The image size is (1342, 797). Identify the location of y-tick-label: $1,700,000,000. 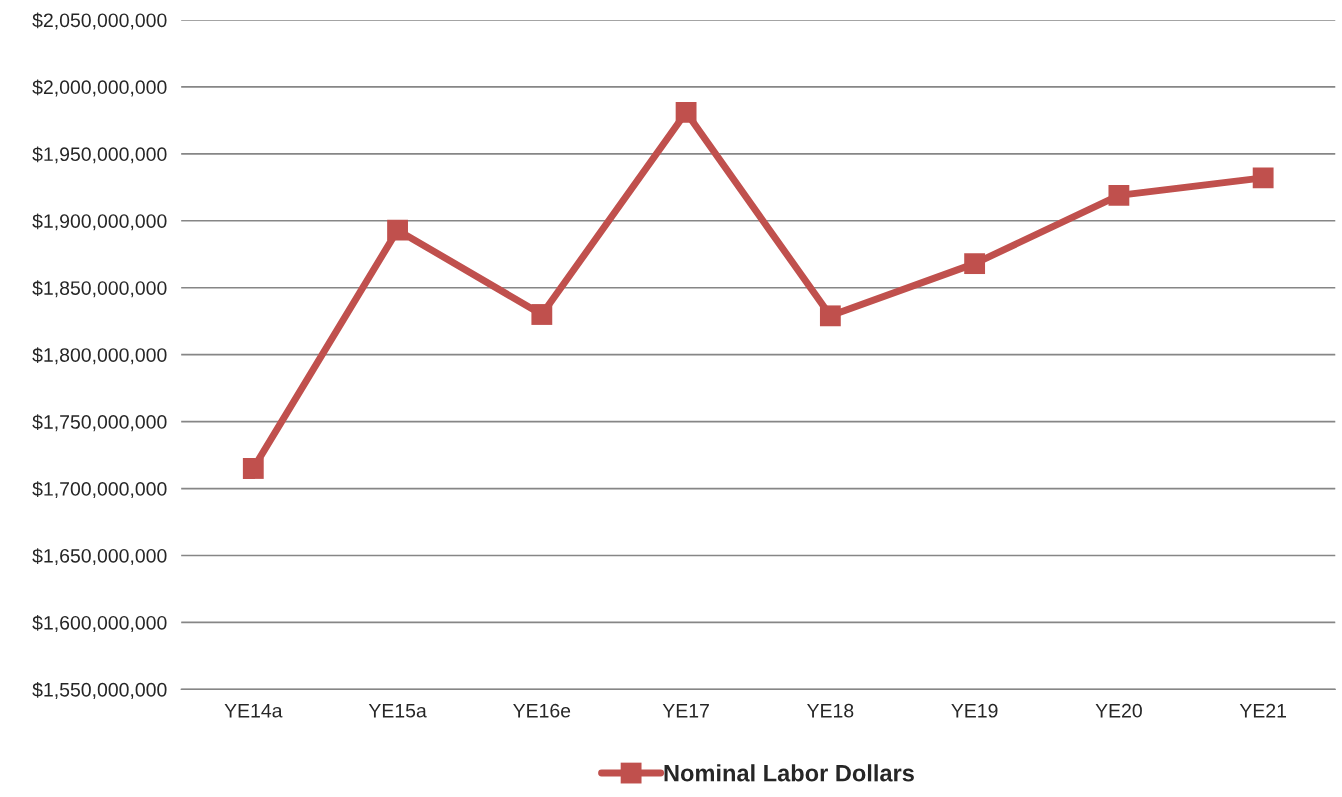
(99, 490).